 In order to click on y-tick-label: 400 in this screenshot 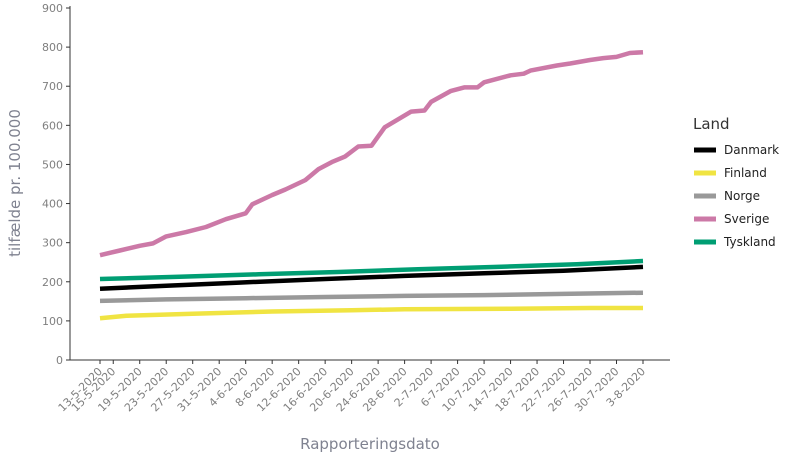, I will do `click(52, 204)`.